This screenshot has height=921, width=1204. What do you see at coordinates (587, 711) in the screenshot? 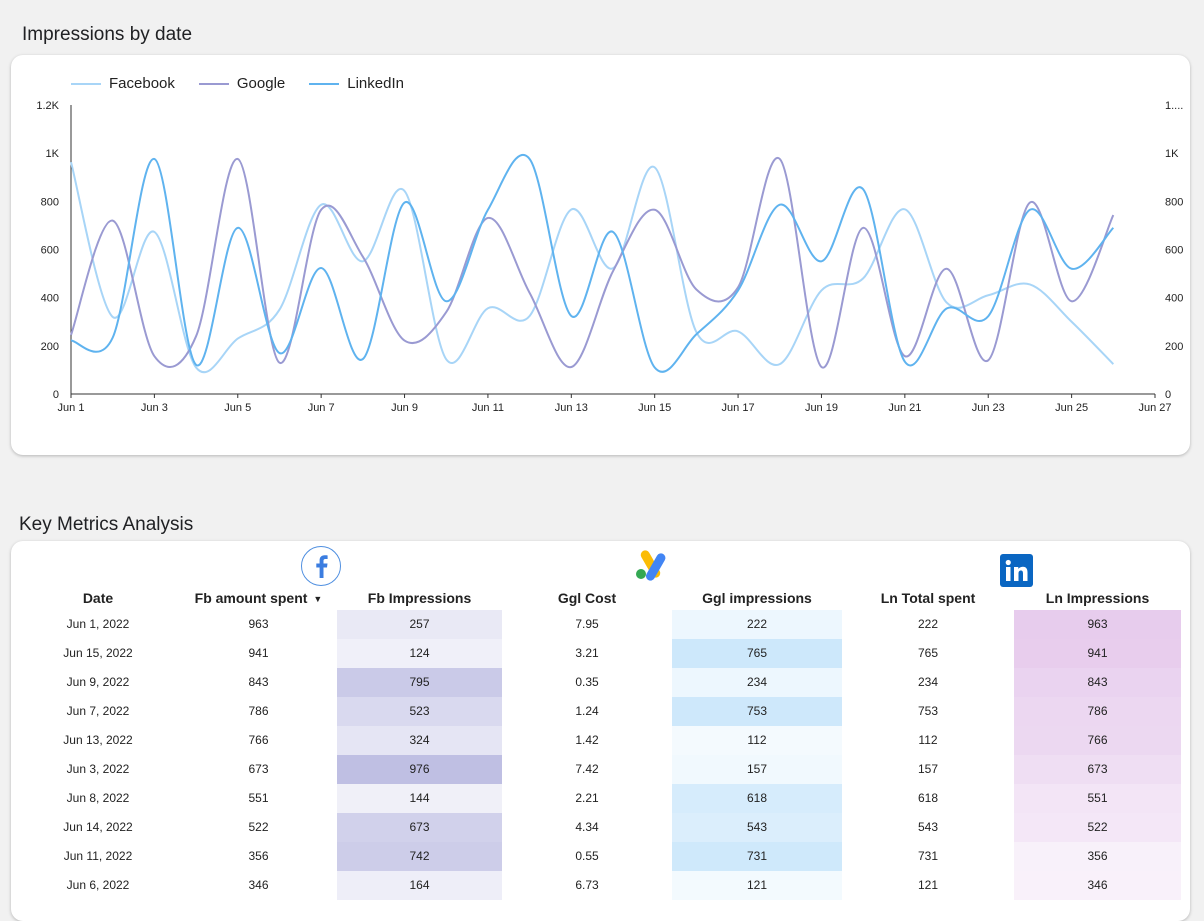
I see `cell-ggl-cost: 1.24` at bounding box center [587, 711].